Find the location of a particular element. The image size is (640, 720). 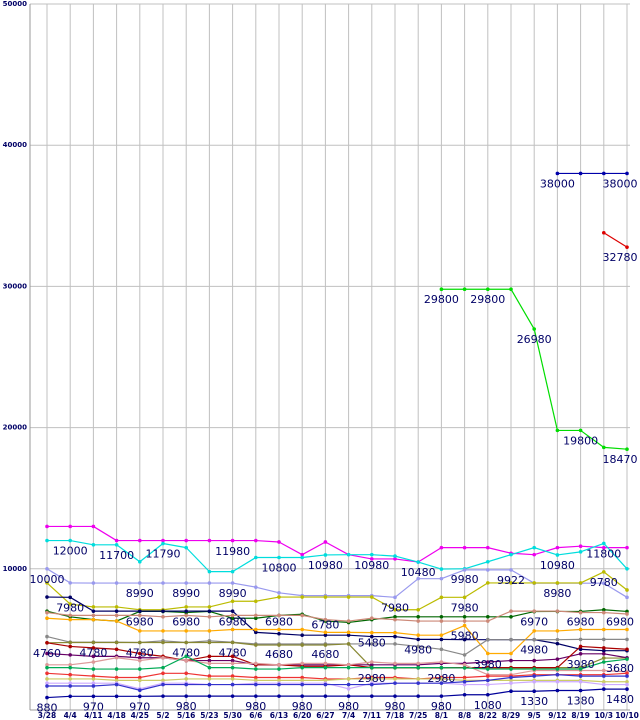

data-label: 26980 is located at coordinates (534, 339).